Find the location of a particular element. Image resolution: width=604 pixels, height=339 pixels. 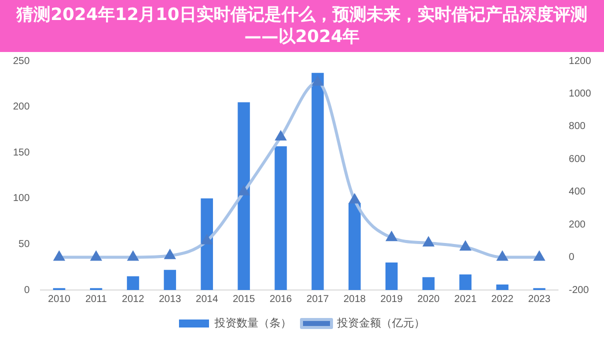

y2-tick-label: 1200 is located at coordinates (580, 61).